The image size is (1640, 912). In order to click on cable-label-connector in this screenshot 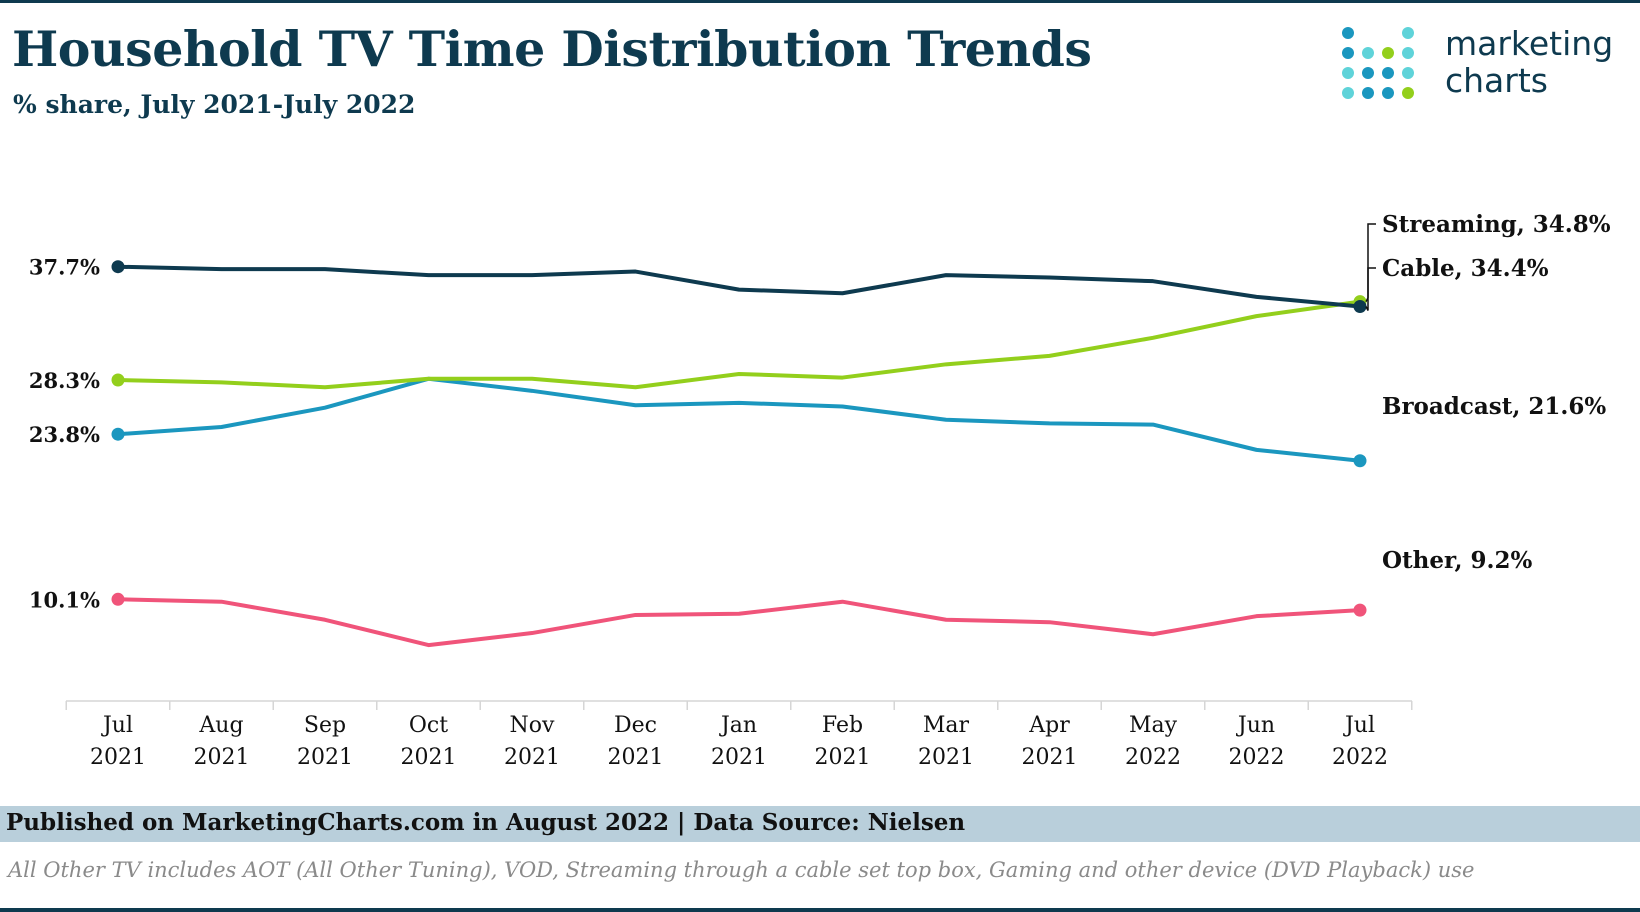, I will do `click(1370, 289)`.